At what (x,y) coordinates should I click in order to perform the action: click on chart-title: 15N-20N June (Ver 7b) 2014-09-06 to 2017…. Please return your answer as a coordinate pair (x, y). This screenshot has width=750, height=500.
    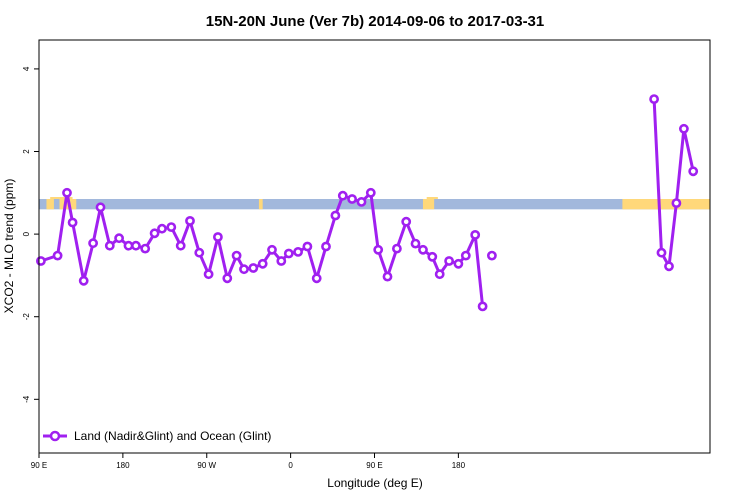
    Looking at the image, I should click on (375, 21).